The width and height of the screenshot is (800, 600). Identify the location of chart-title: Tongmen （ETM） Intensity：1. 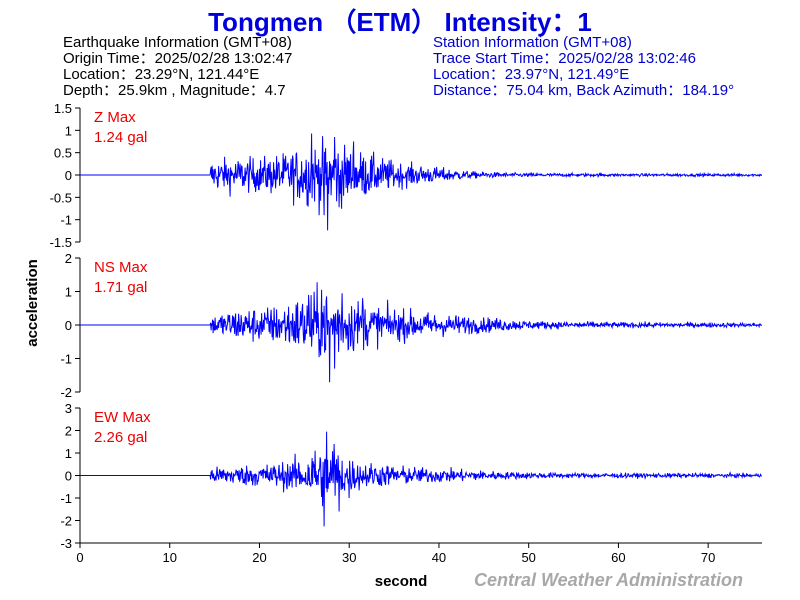
(400, 22).